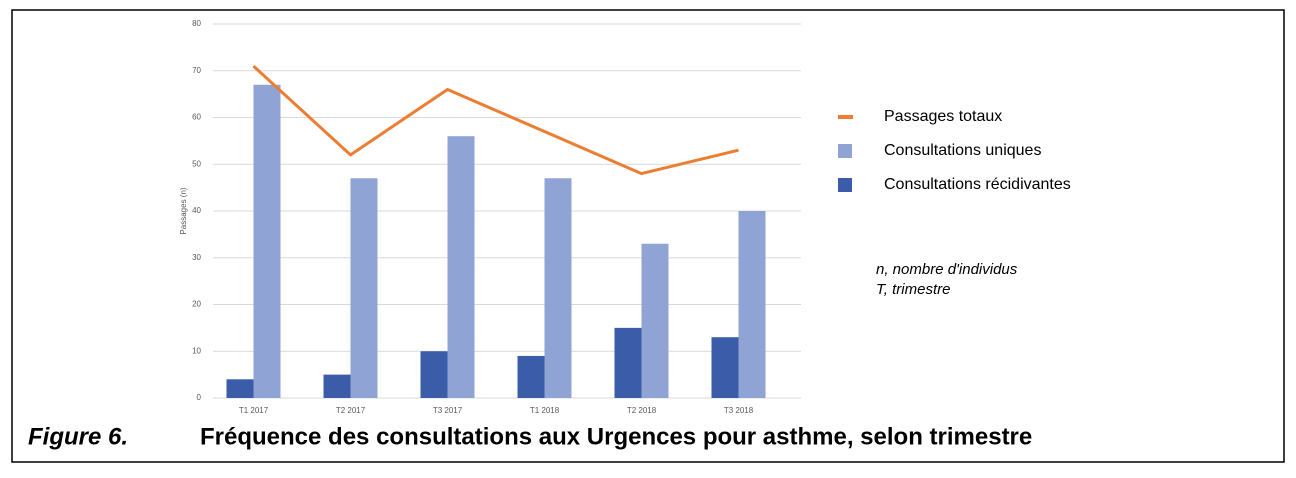 The height and width of the screenshot is (478, 1296). I want to click on legend-label: Consultations récidivantes, so click(977, 184).